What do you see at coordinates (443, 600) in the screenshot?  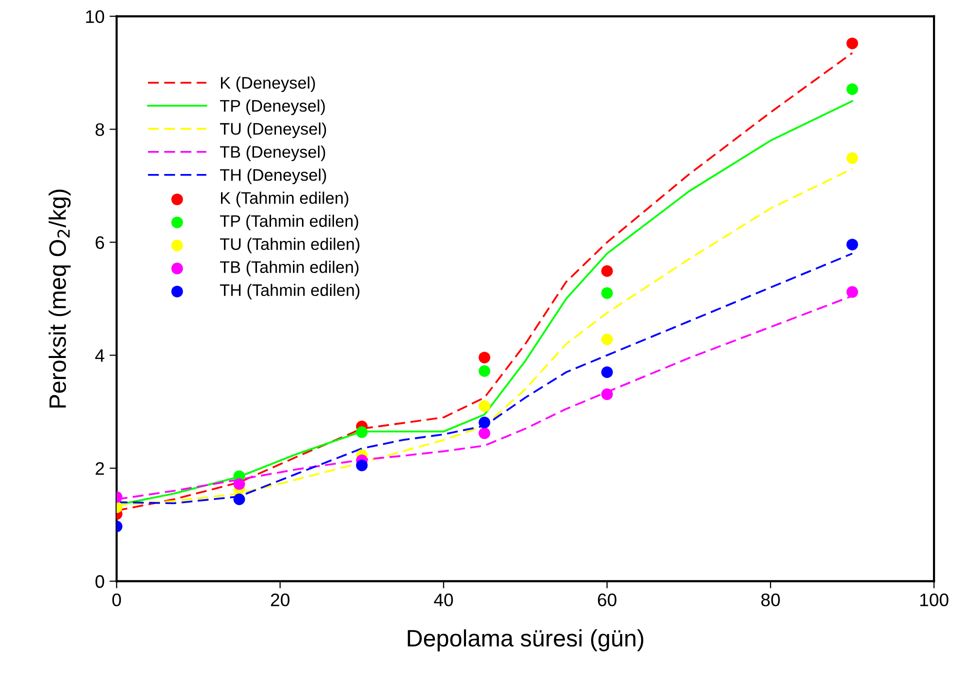 I see `x-tick-label: 40` at bounding box center [443, 600].